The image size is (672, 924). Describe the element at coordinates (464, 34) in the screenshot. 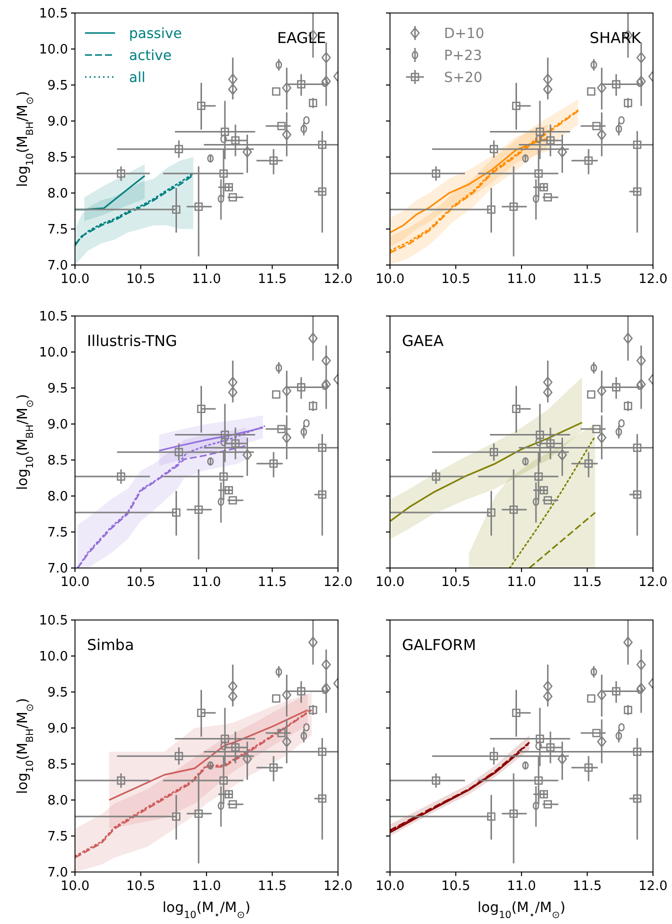

I see `legend-label: D+10` at that location.